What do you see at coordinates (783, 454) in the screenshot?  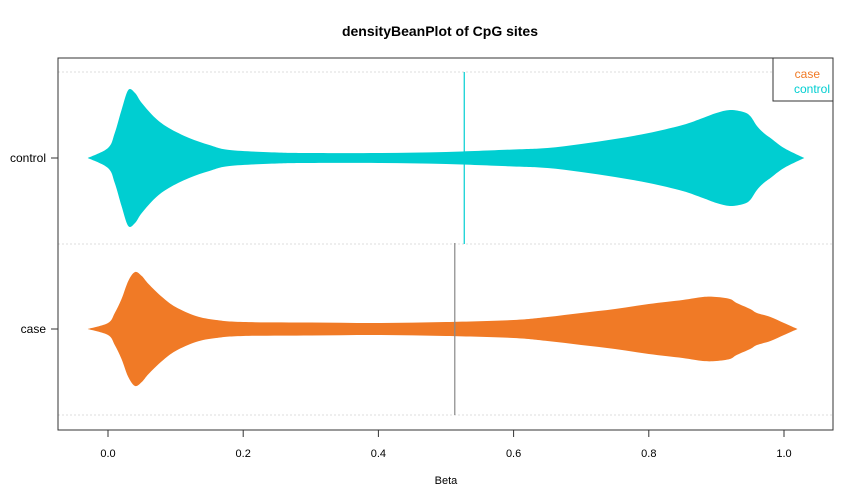 I see `x-tick-label: 1.0` at bounding box center [783, 454].